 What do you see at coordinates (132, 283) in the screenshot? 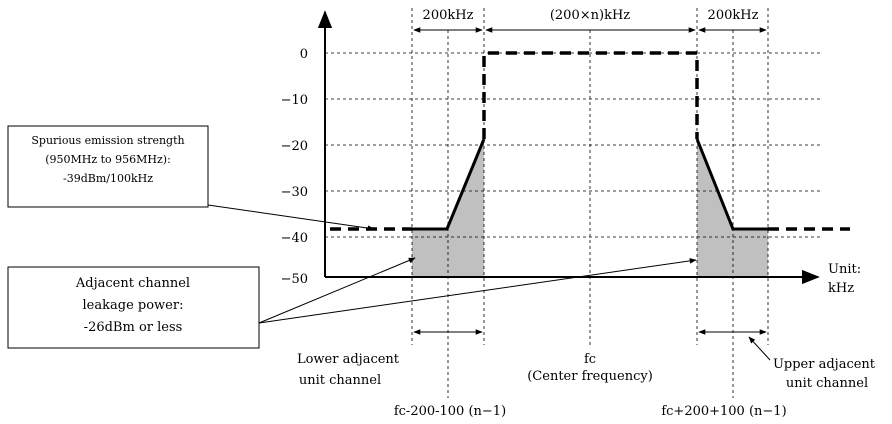
I see `leakage-box-line1: Adjacent channel` at bounding box center [132, 283].